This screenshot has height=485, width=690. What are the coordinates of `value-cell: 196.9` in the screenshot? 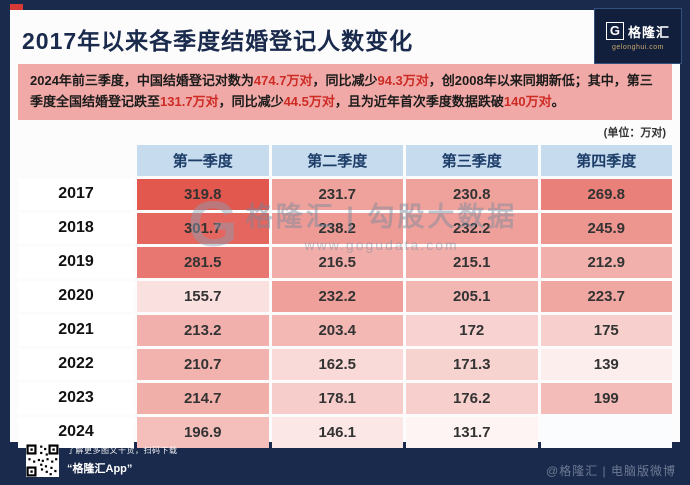 It's located at (203, 432).